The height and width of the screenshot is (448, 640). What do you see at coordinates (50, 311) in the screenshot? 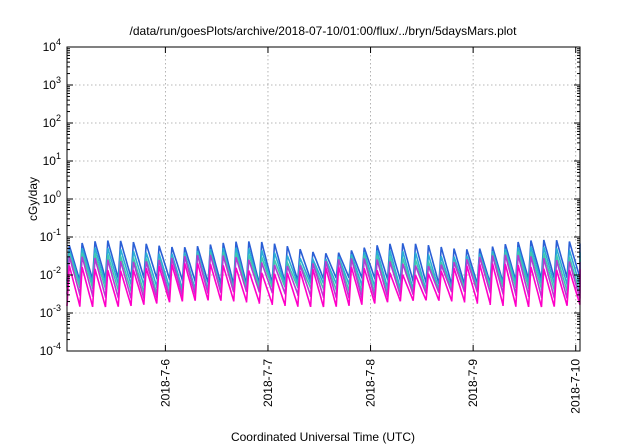
I see `y-tick-label: 10⁻³` at bounding box center [50, 311].